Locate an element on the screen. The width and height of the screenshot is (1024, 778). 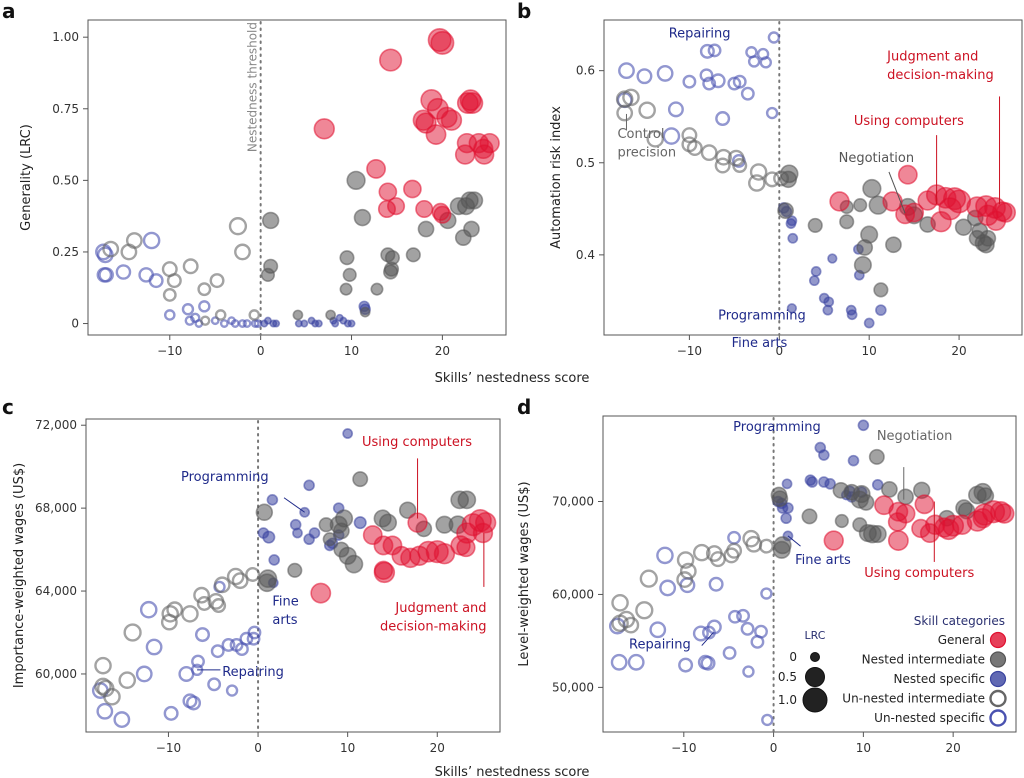
x-tick-label: 20 is located at coordinates (442, 351).